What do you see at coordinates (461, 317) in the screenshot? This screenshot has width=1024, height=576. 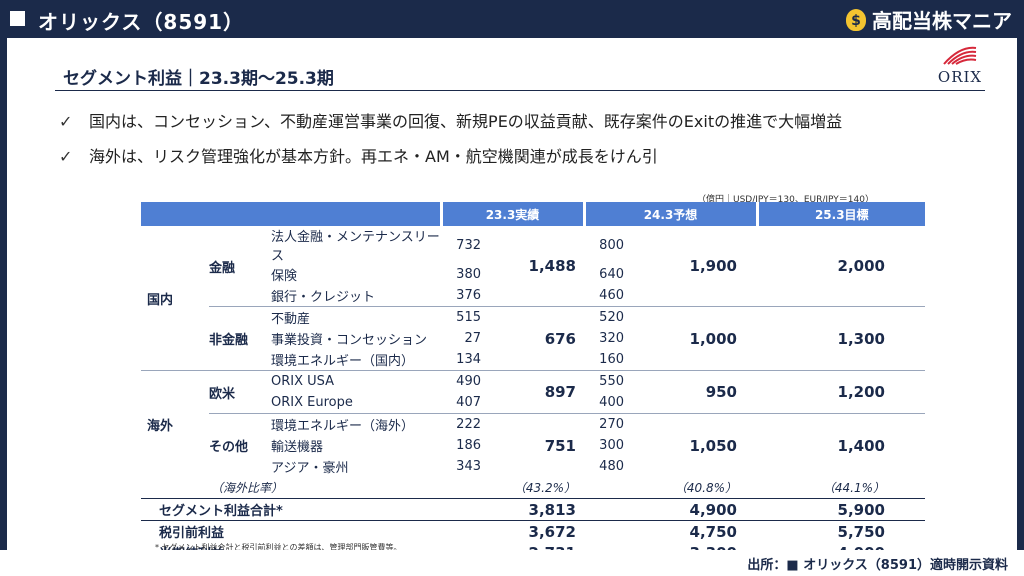 I see `value: 515` at bounding box center [461, 317].